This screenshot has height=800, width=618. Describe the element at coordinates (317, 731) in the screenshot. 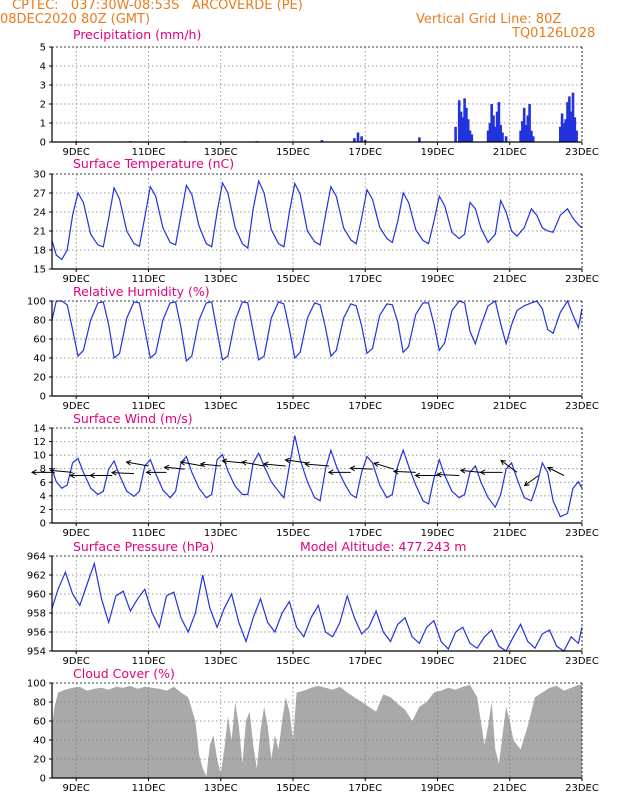

I see `cloud-cover-area` at that location.